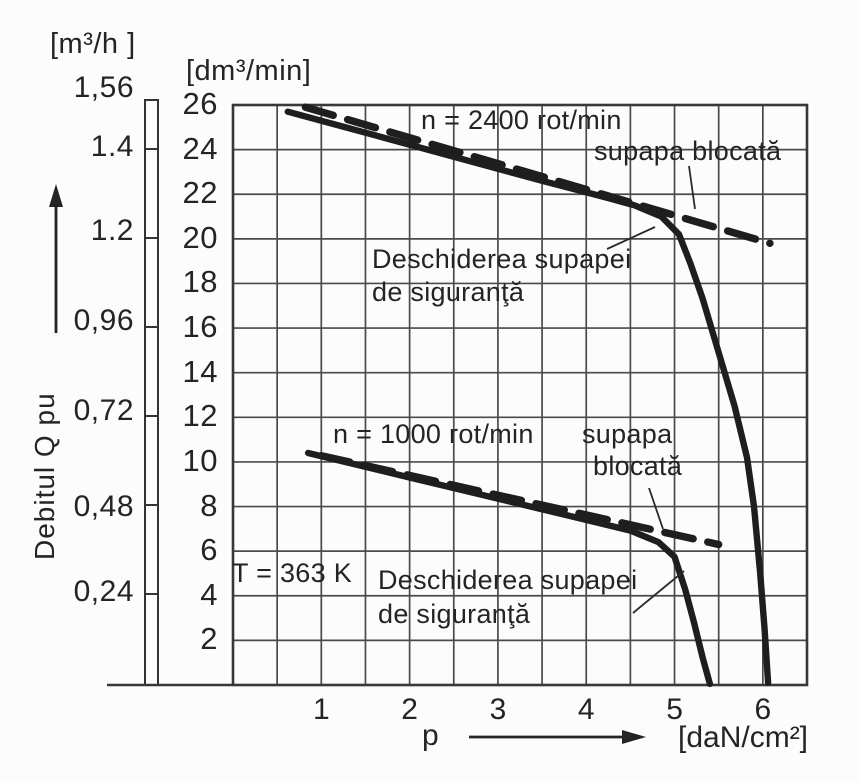 The height and width of the screenshot is (782, 860). Describe the element at coordinates (103, 320) in the screenshot. I see `y-tick-m3h: 0,96` at that location.